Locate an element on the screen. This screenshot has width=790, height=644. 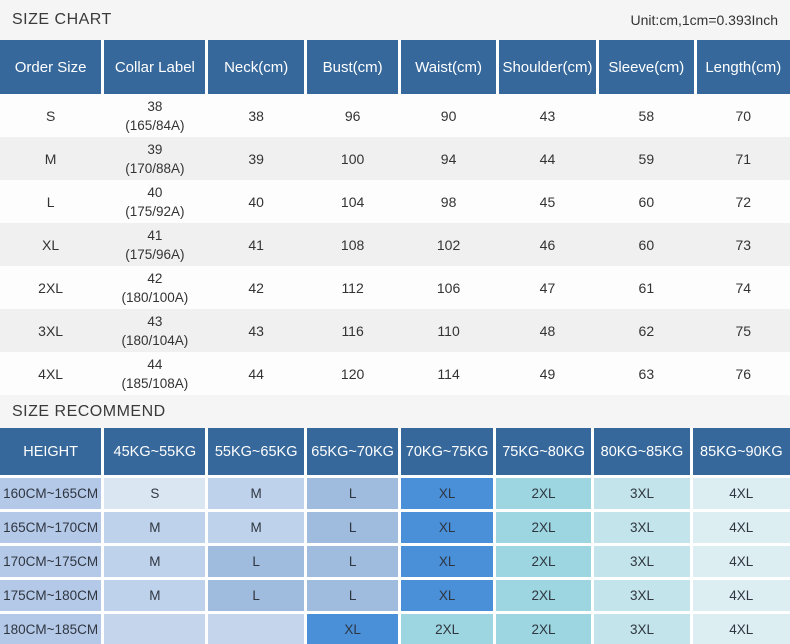
unit-note: Unit:cm,1cm=0.393Inch is located at coordinates (704, 20).